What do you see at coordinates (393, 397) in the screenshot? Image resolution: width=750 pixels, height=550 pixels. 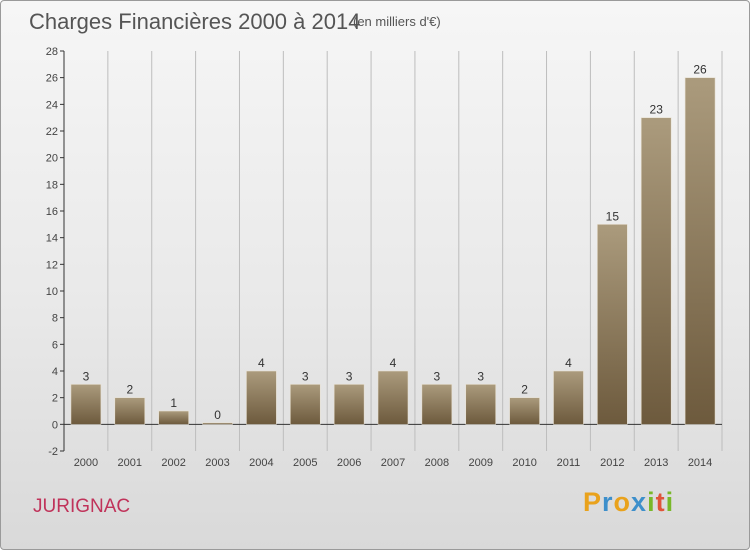 I see `bar-2007` at bounding box center [393, 397].